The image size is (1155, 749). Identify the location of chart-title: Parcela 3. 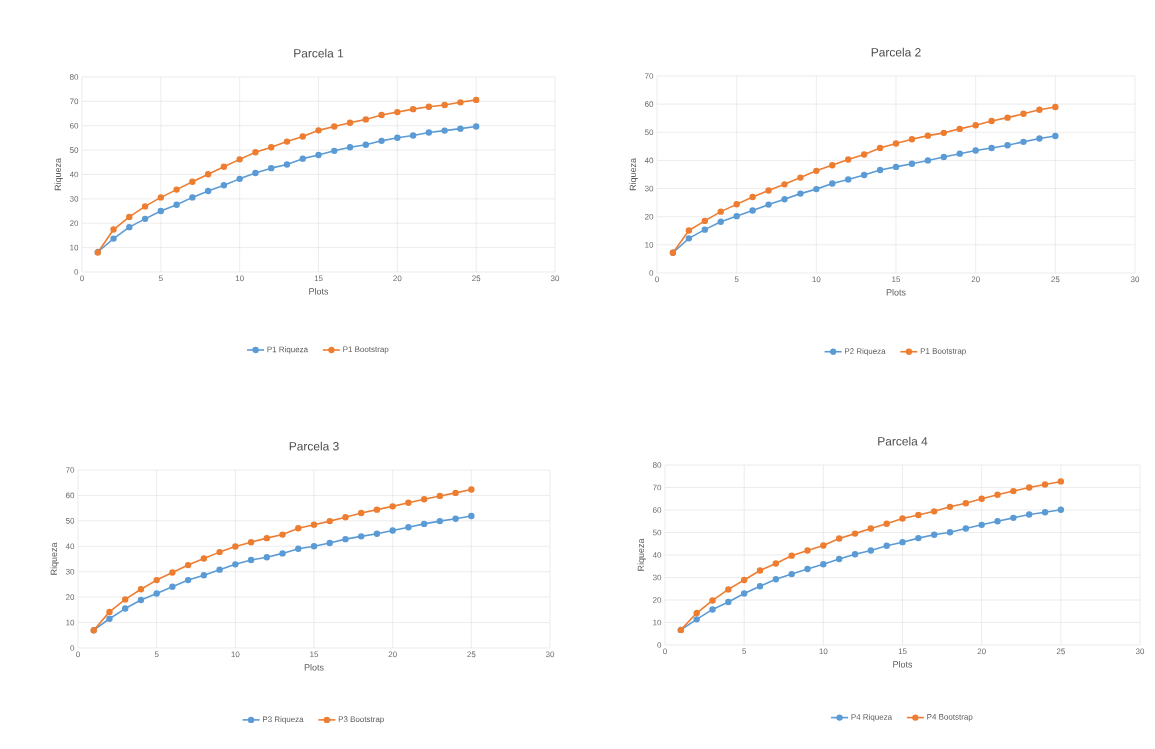
(314, 446).